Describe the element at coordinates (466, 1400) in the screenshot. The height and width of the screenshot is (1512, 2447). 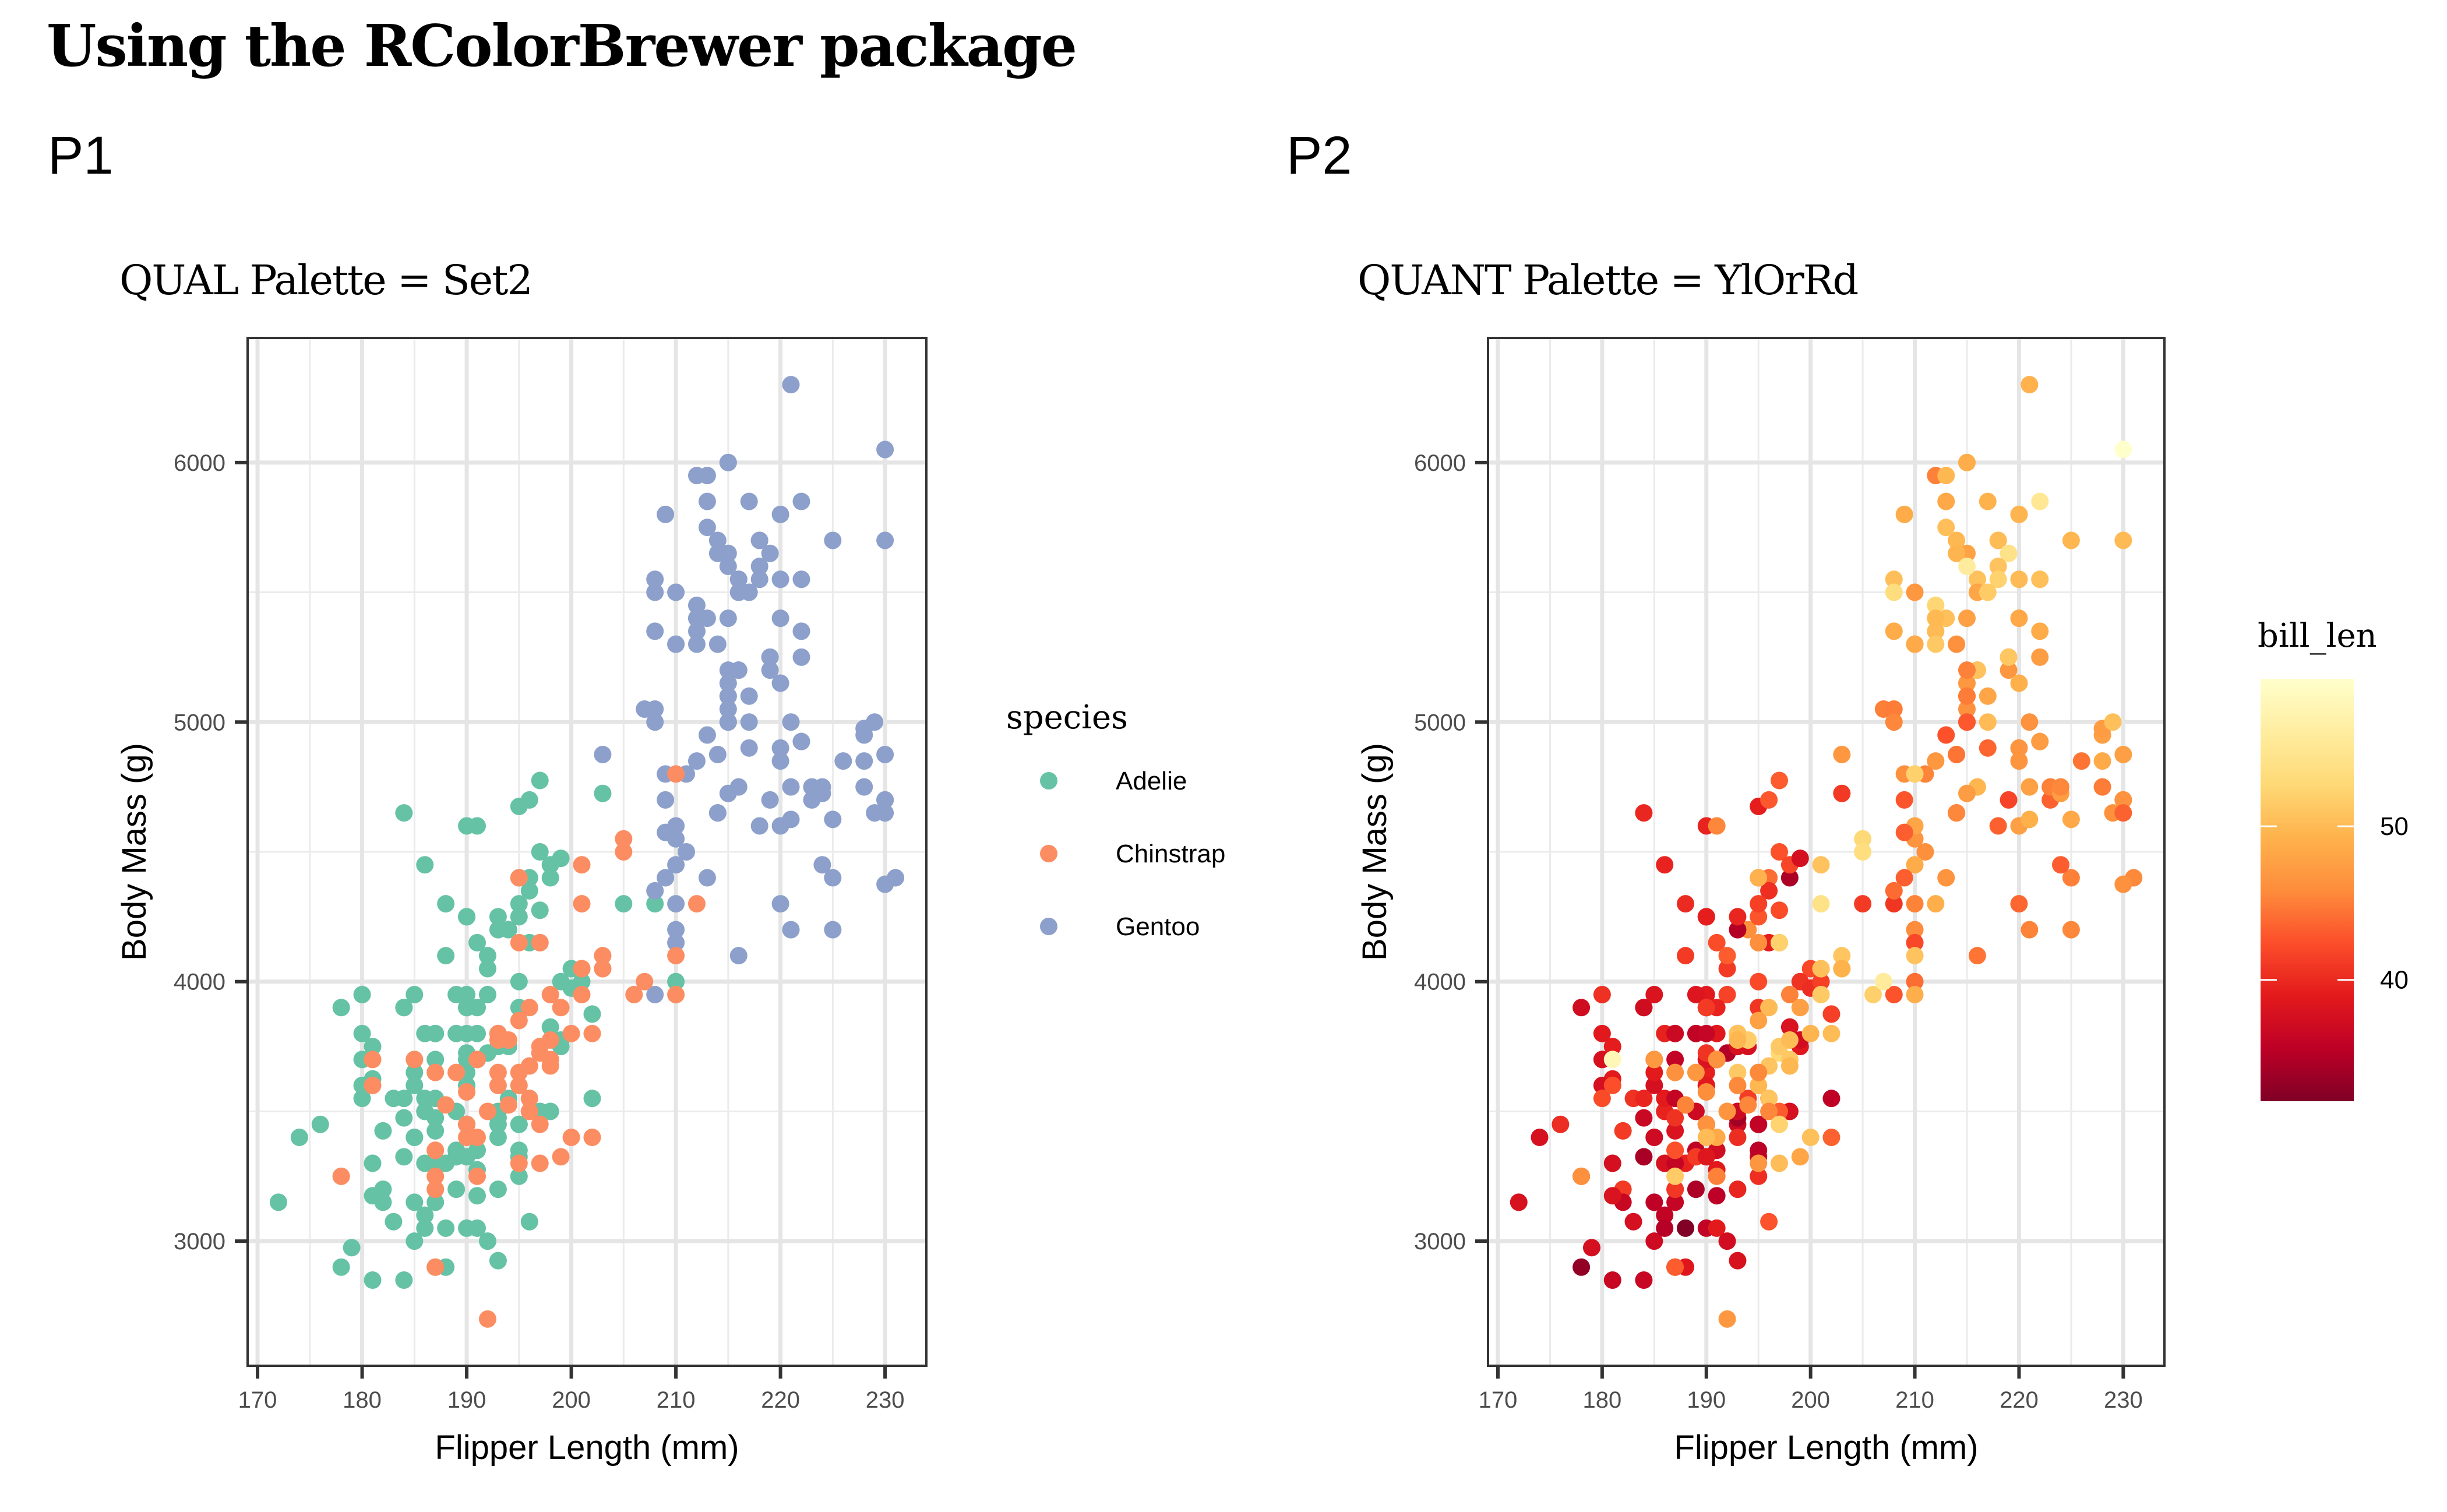
I see `x-tick-label: 190` at that location.